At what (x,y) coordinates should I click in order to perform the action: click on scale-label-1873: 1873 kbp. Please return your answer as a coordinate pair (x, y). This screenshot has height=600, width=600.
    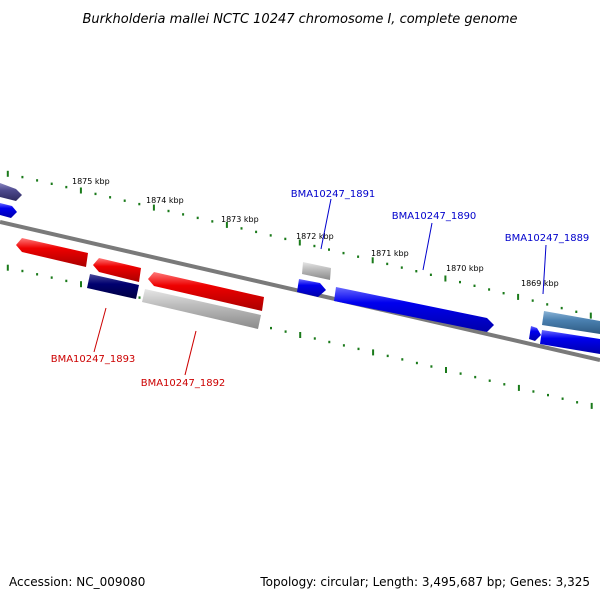
    Looking at the image, I should click on (240, 219).